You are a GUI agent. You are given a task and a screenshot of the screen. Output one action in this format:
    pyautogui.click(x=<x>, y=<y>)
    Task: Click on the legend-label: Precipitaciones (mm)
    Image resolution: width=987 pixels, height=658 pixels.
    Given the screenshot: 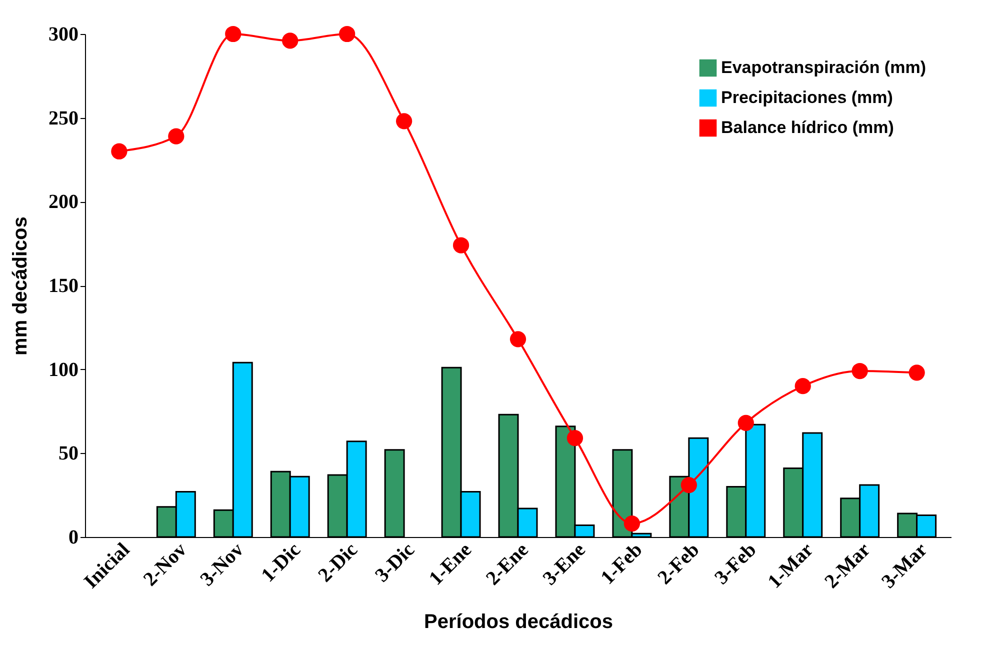 What is the action you would take?
    pyautogui.click(x=807, y=97)
    